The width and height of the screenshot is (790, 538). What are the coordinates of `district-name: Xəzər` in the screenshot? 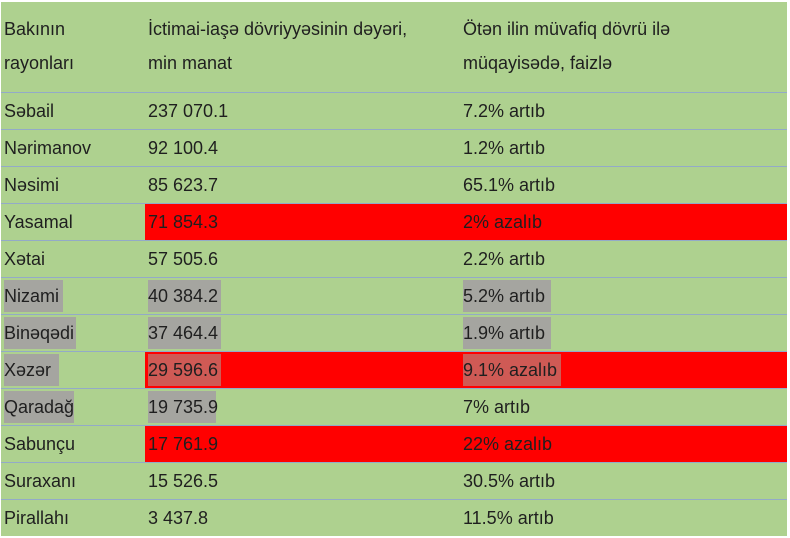 It's located at (32, 370).